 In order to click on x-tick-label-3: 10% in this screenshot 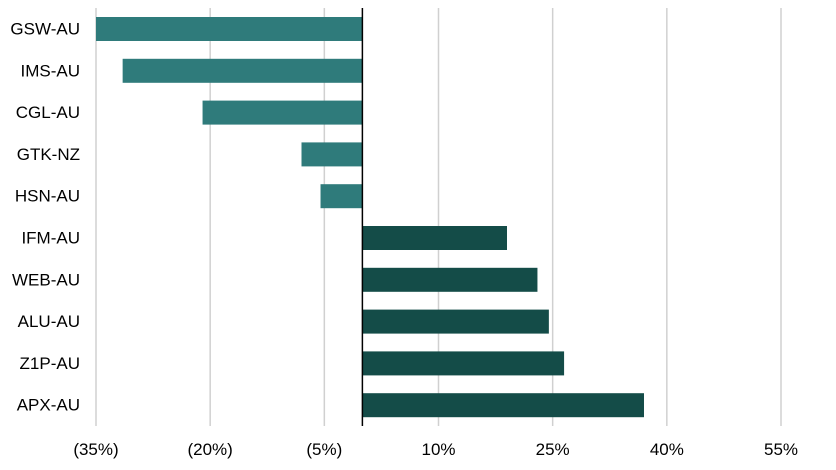, I will do `click(438, 449)`.